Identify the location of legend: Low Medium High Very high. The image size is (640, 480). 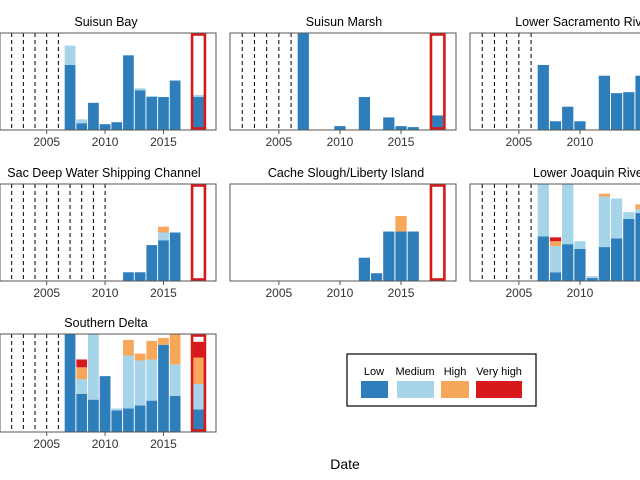
(441, 380).